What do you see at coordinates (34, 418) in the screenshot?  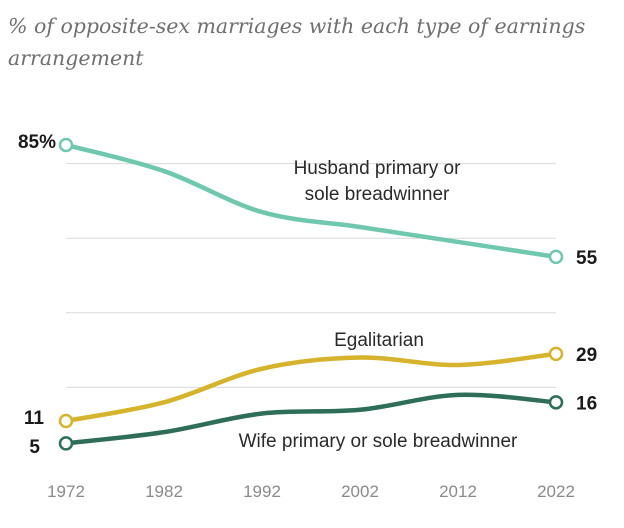 I see `start-value-label: 11` at bounding box center [34, 418].